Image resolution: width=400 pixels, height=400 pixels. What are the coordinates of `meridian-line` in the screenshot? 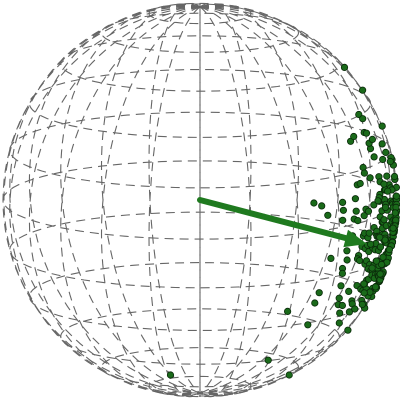 It's located at (174, 202).